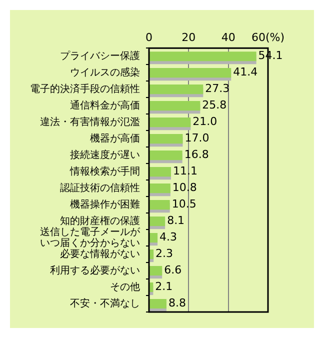 Image resolution: width=324 pixels, height=339 pixels. I want to click on y-tick-label: 接続速度が遅い, so click(105, 154).